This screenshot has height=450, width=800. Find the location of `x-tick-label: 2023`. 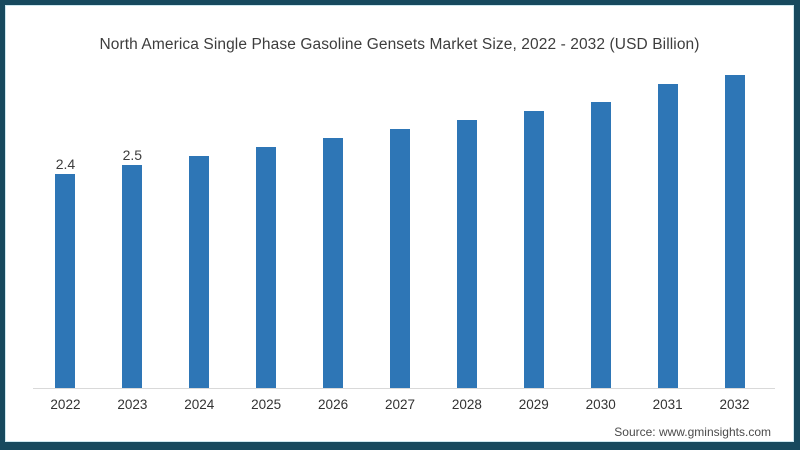

x-tick-label: 2023 is located at coordinates (132, 404).